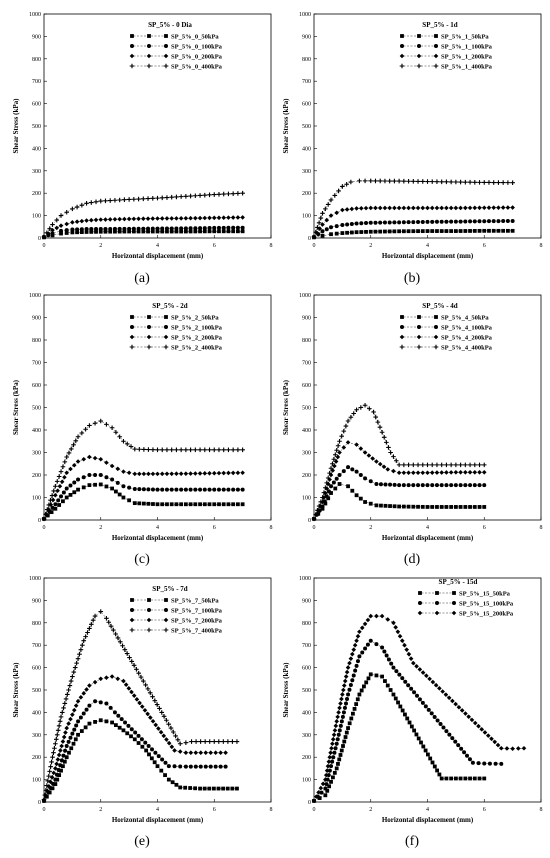  What do you see at coordinates (174, 317) in the screenshot?
I see `legend-entry: SP_5%_2_50kPa` at bounding box center [174, 317].